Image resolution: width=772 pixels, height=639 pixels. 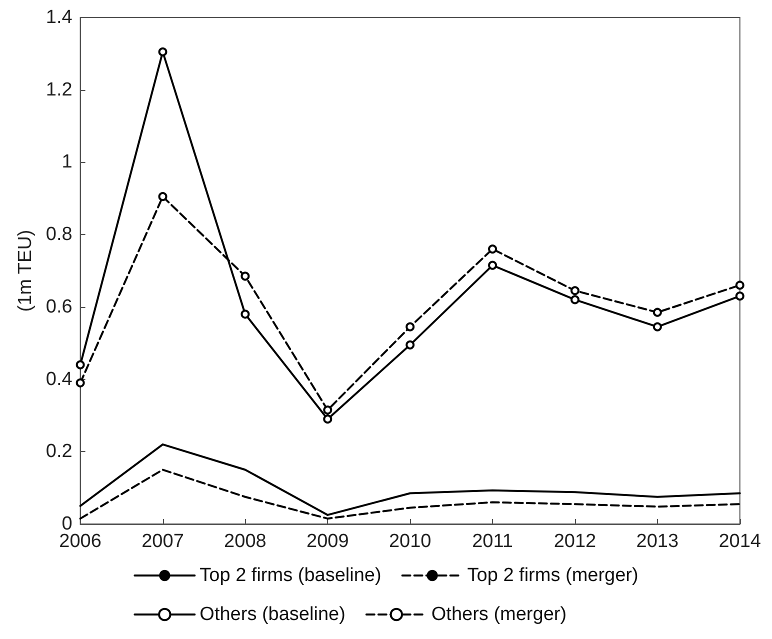 I want to click on x-tick-label: 2007, so click(x=163, y=541).